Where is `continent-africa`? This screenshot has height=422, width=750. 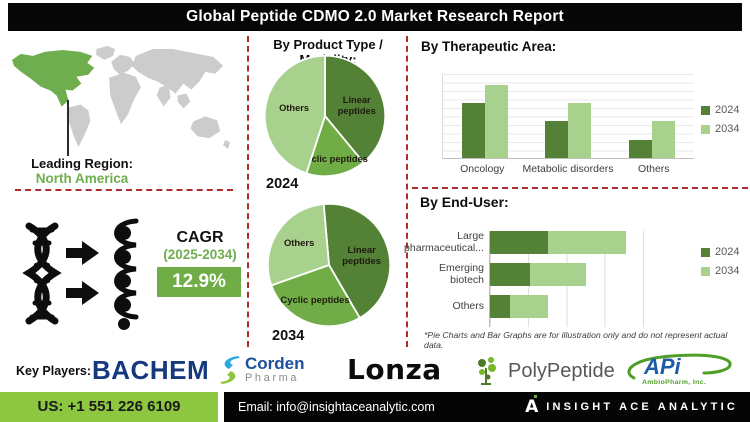 continent-africa is located at coordinates (125, 98).